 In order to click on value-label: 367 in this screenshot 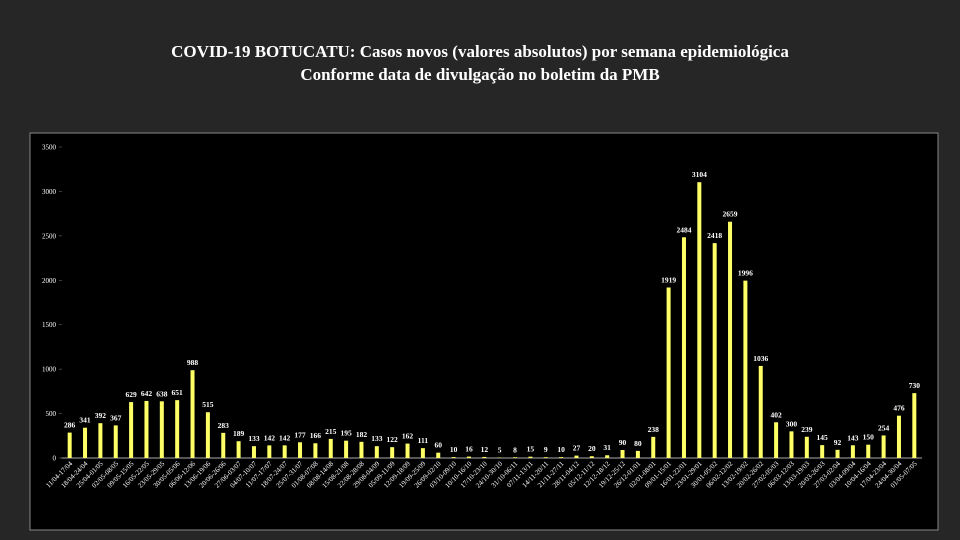, I will do `click(116, 417)`.